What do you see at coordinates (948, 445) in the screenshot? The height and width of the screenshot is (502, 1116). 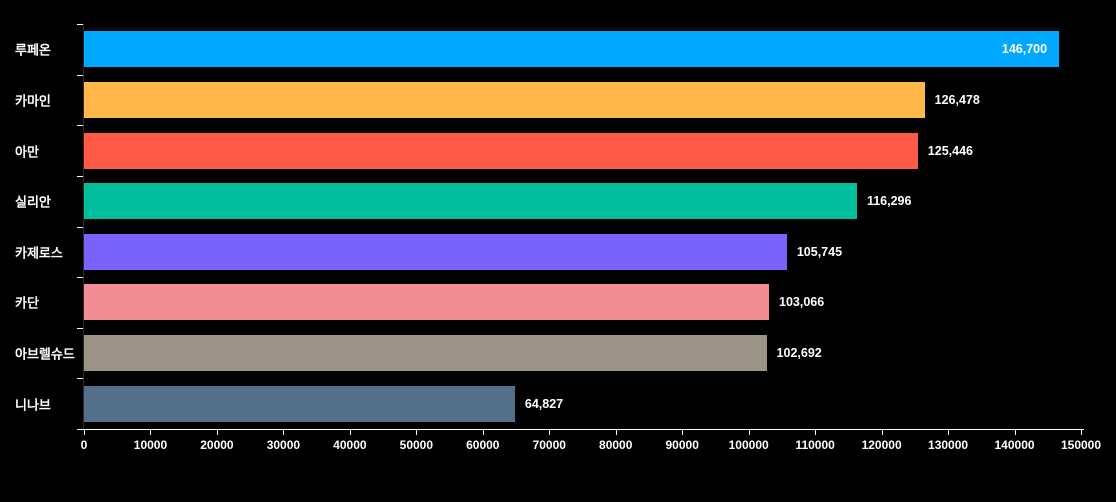 I see `x-axis-tick-label: 130000` at bounding box center [948, 445].